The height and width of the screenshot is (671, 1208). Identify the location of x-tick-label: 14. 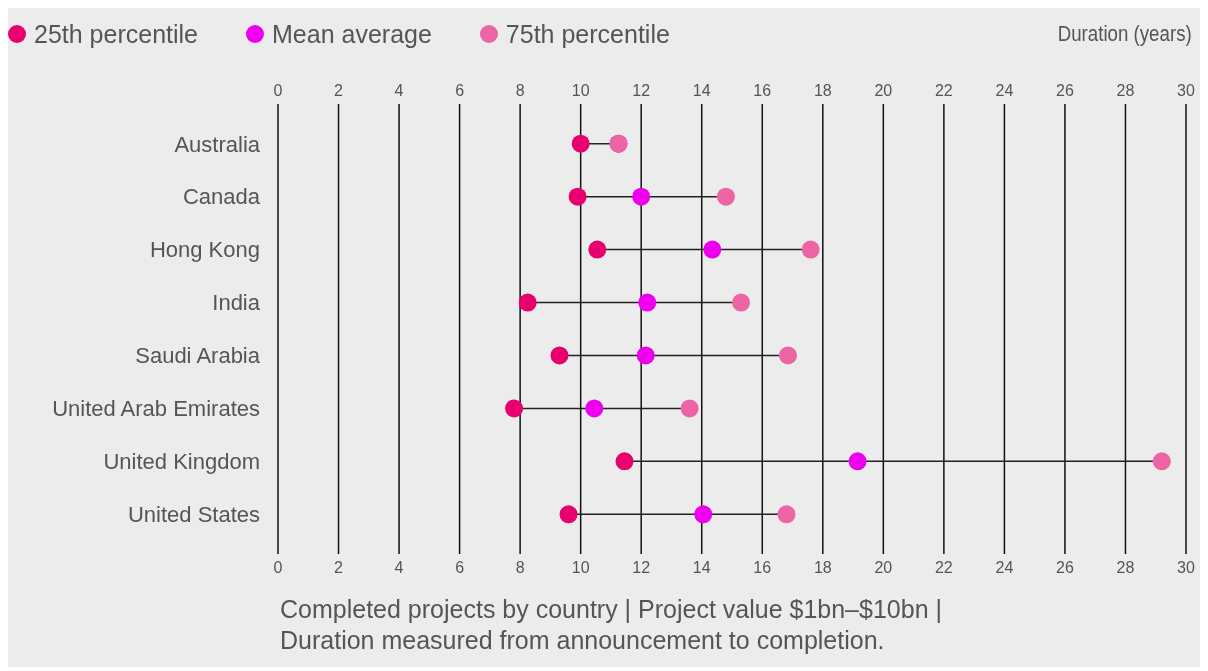
(701, 568).